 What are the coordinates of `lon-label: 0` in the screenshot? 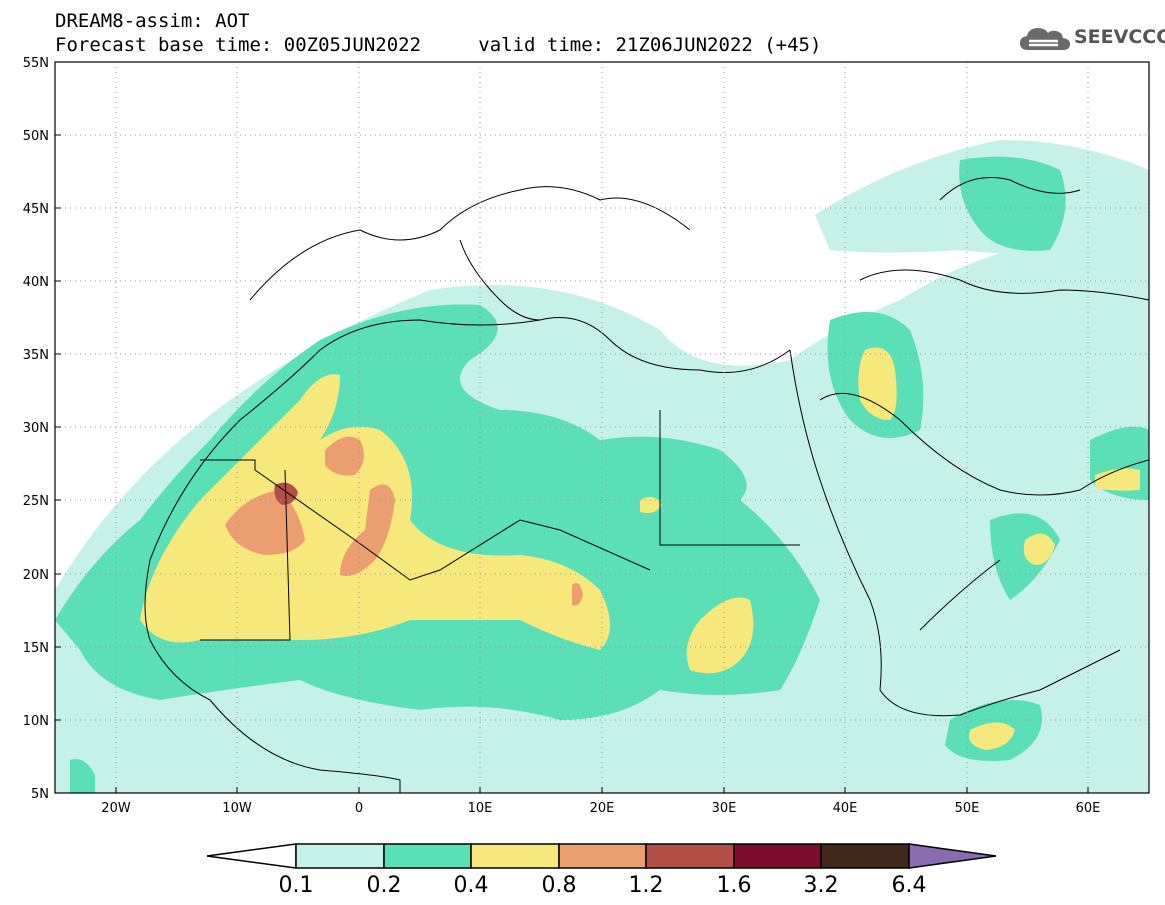 It's located at (359, 808).